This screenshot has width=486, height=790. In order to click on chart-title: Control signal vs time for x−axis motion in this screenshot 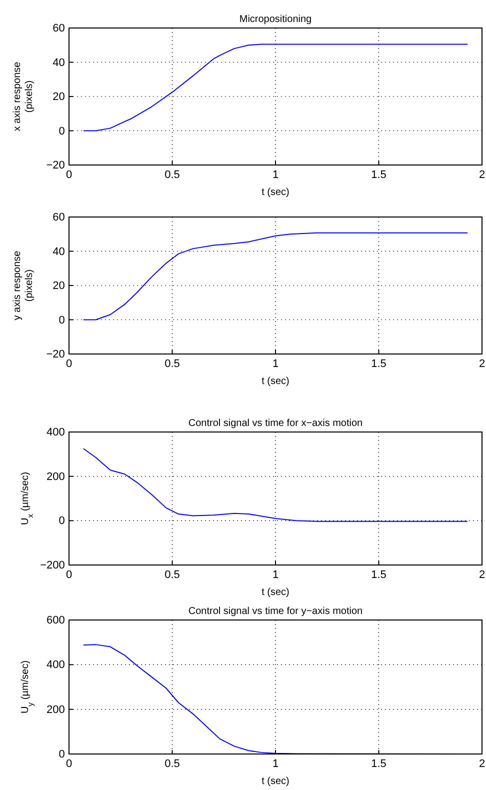, I will do `click(275, 423)`.